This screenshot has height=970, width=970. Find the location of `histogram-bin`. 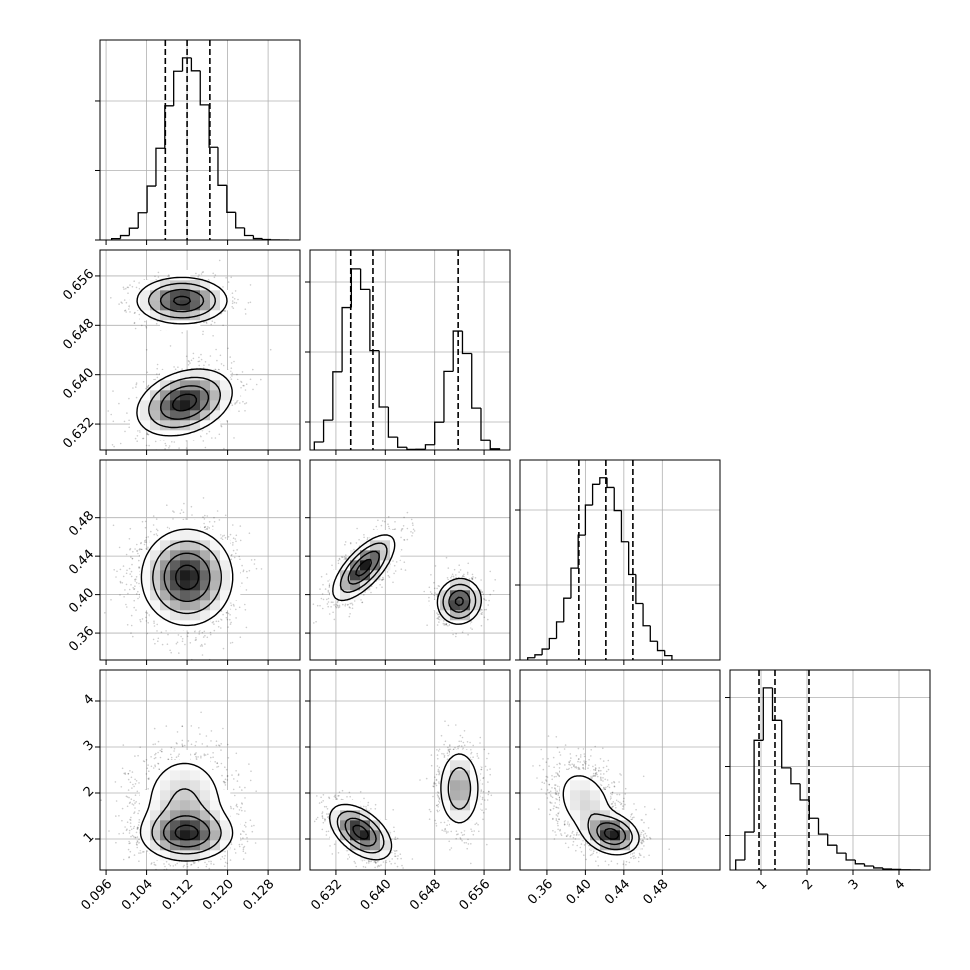

histogram-bin is located at coordinates (617, 499).